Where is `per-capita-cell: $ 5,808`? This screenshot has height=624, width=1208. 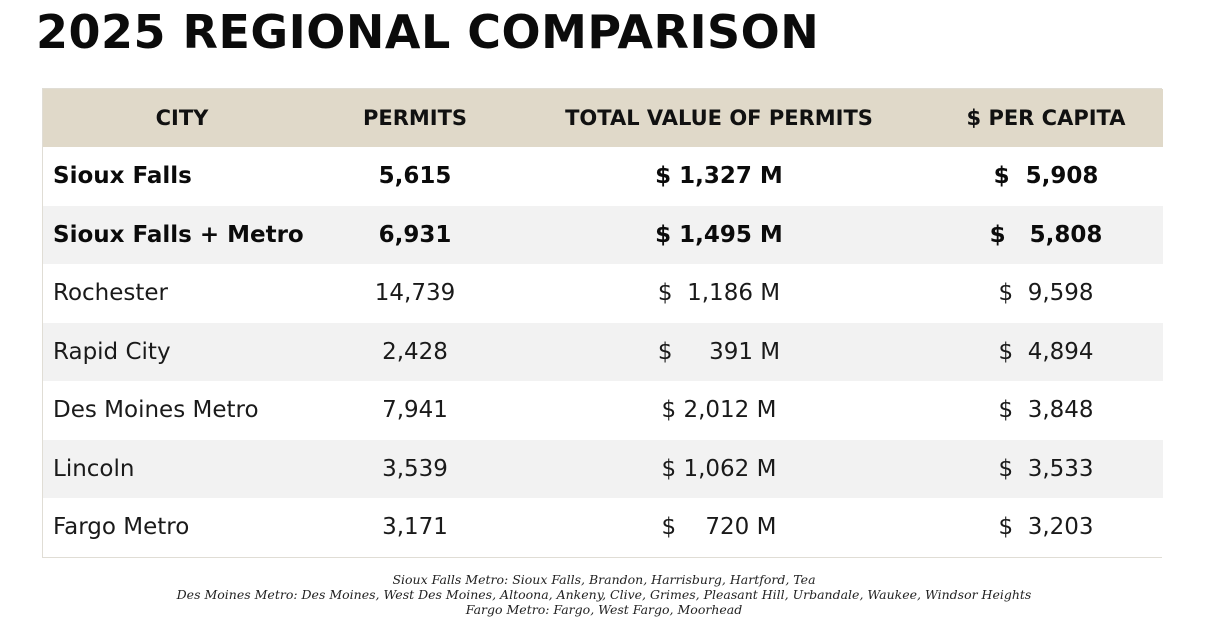
per-capita-cell: $ 5,808 is located at coordinates (1046, 235).